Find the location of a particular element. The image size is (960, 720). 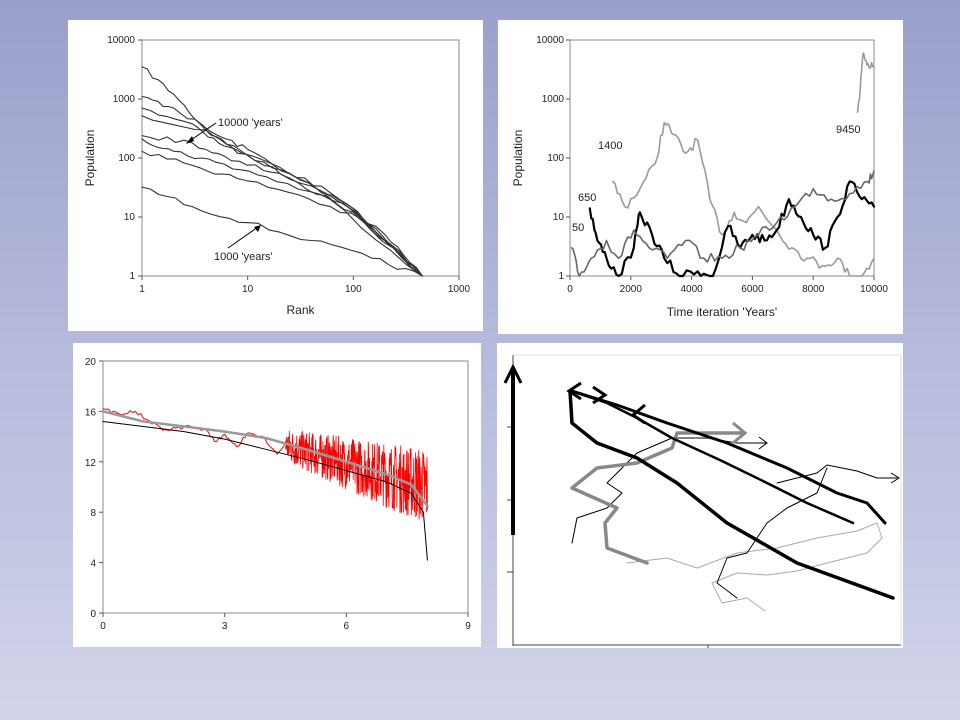

x-tick-label: 6 is located at coordinates (347, 626).